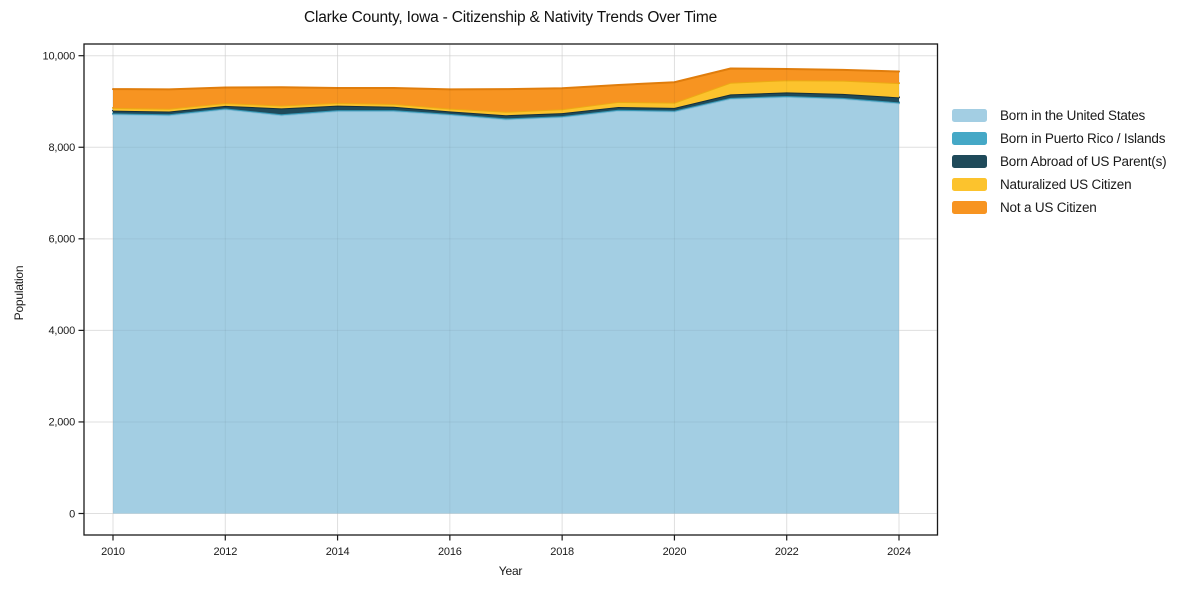  Describe the element at coordinates (969, 184) in the screenshot. I see `legend-swatch-naturalized` at that location.